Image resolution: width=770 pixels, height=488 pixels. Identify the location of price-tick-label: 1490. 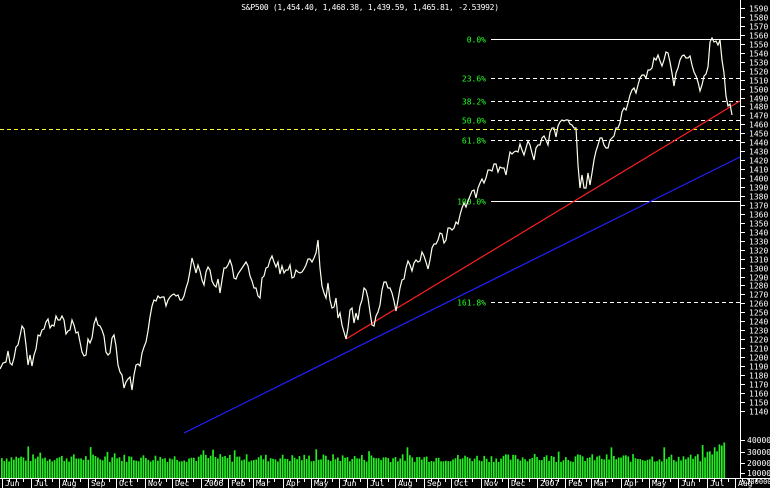
(758, 99).